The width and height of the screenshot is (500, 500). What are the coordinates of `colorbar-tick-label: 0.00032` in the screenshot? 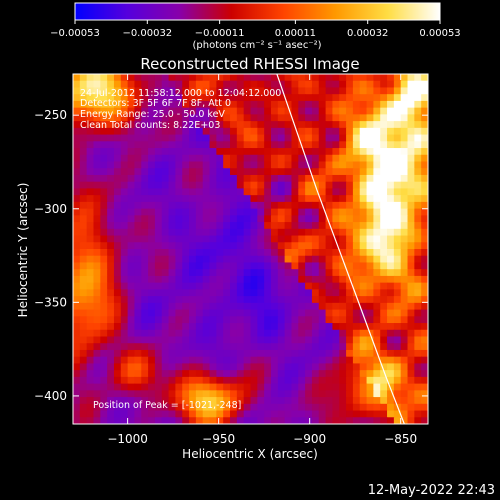 It's located at (367, 33).